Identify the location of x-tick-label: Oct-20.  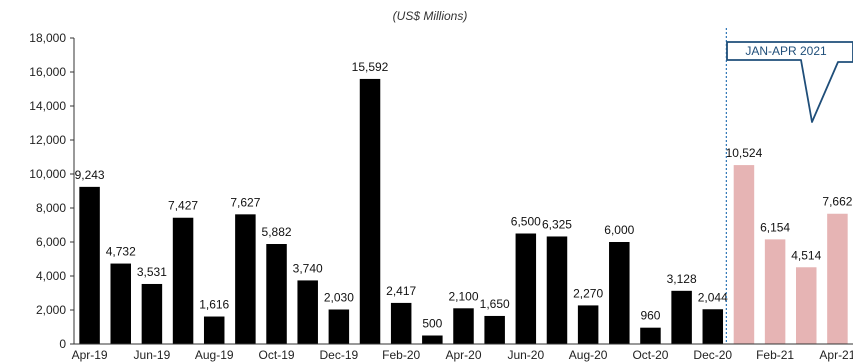
(650, 355).